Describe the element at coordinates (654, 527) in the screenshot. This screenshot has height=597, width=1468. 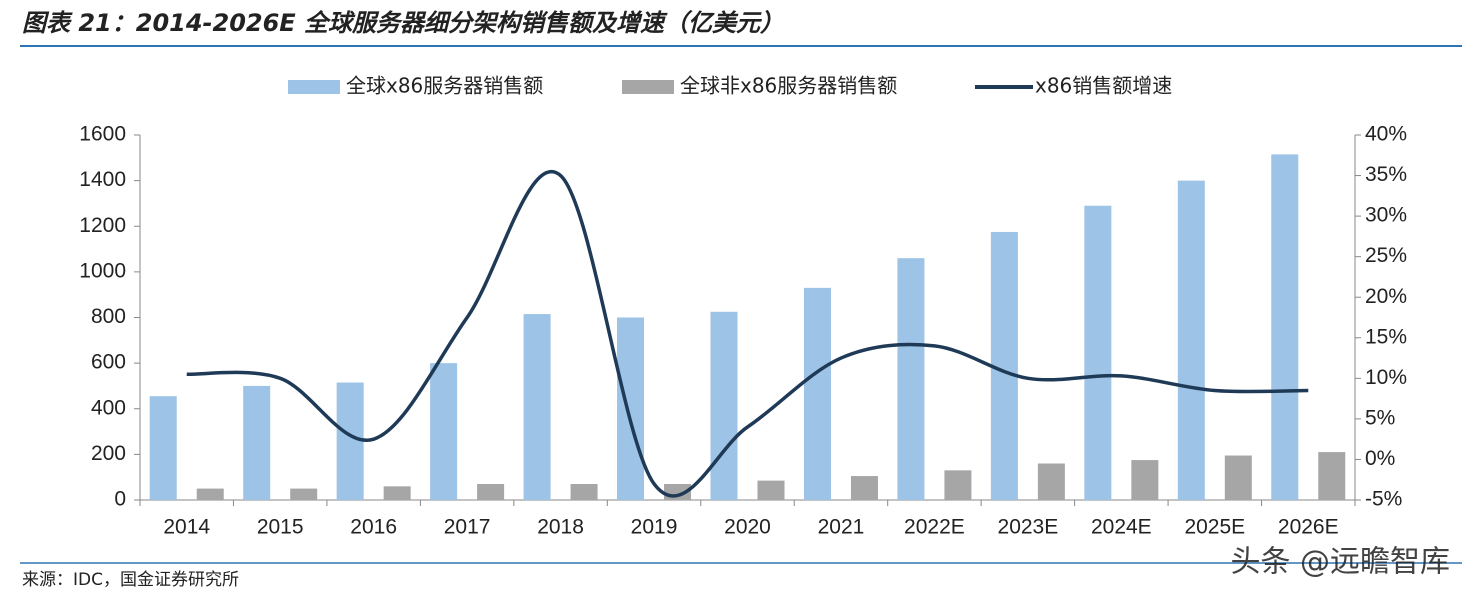
I see `x-tick-label: 2019` at that location.